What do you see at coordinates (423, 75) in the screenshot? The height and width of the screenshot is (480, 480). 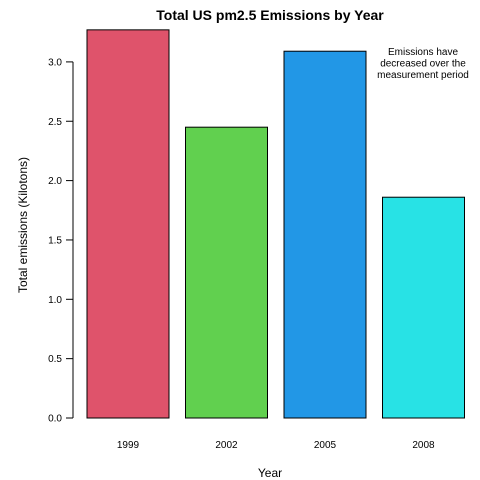 I see `annotation-line: measurement period` at bounding box center [423, 75].